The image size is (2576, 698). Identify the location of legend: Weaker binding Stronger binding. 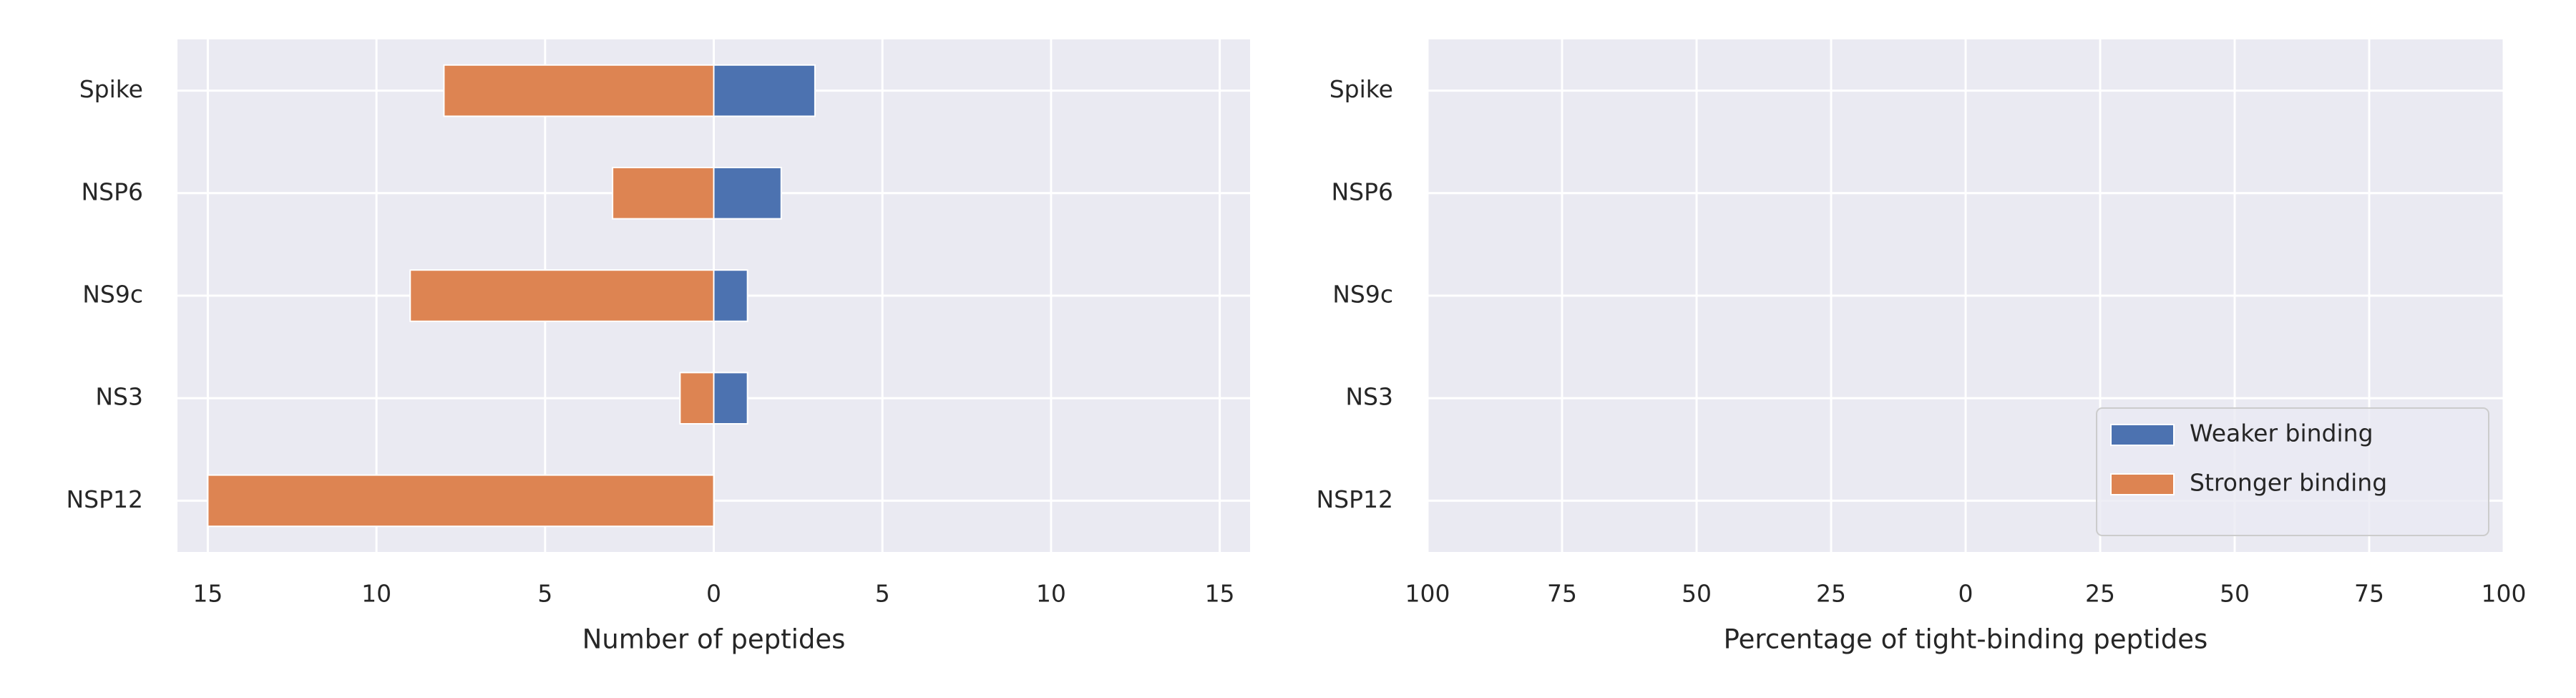
(2292, 471).